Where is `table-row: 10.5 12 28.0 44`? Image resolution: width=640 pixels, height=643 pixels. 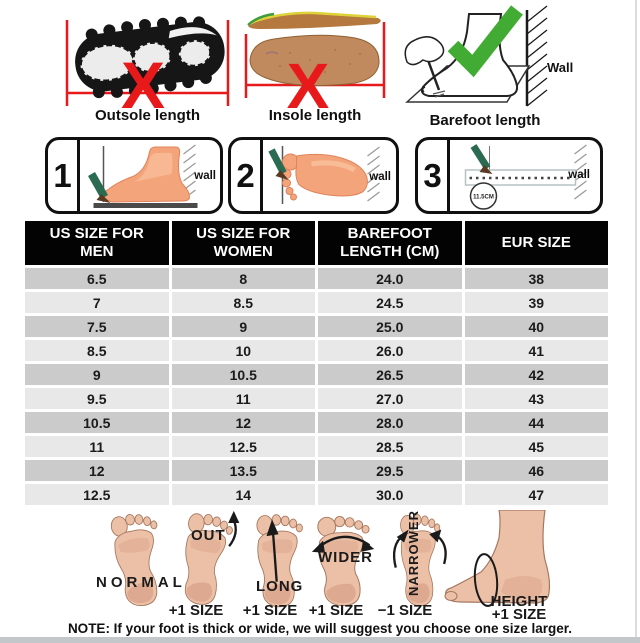 table-row: 10.5 12 28.0 44 is located at coordinates (316, 422).